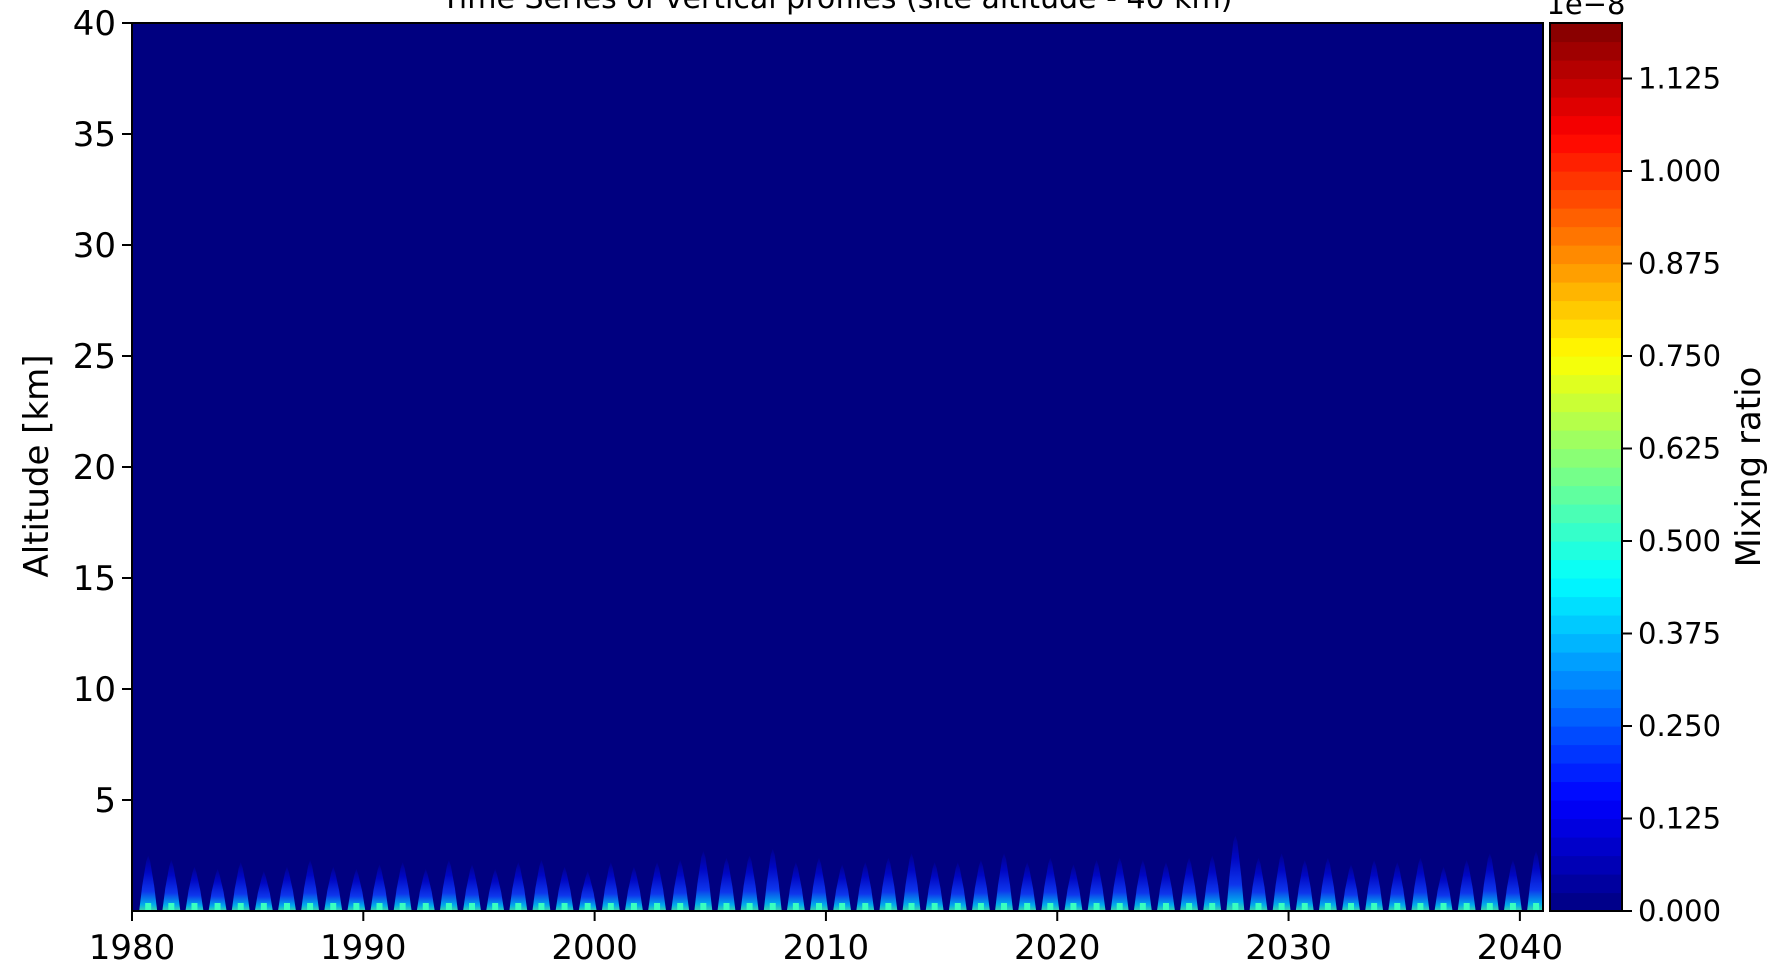 This screenshot has width=1784, height=965. What do you see at coordinates (633, 907) in the screenshot?
I see `spike-core-2002` at bounding box center [633, 907].